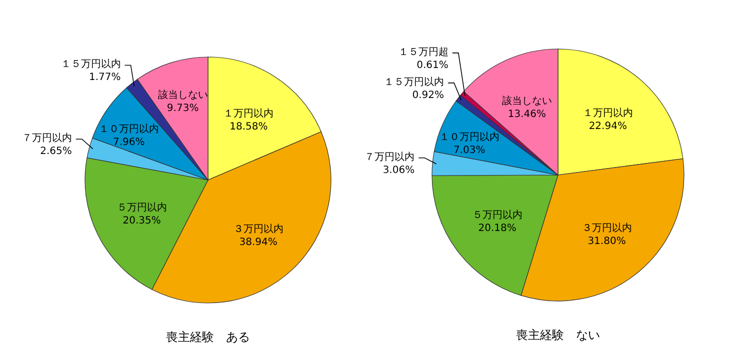 The height and width of the screenshot is (345, 743). What do you see at coordinates (208, 337) in the screenshot?
I see `text: 喪主経験 ある` at bounding box center [208, 337].